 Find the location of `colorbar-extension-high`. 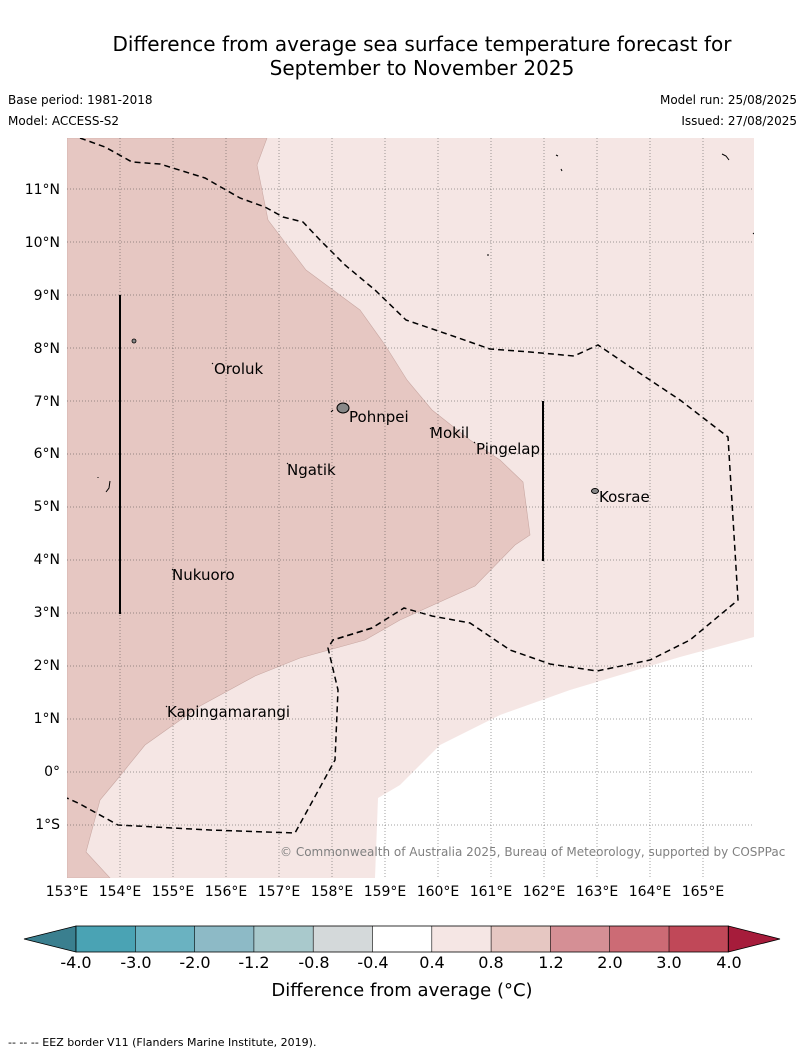

colorbar-extension-high is located at coordinates (754, 939).